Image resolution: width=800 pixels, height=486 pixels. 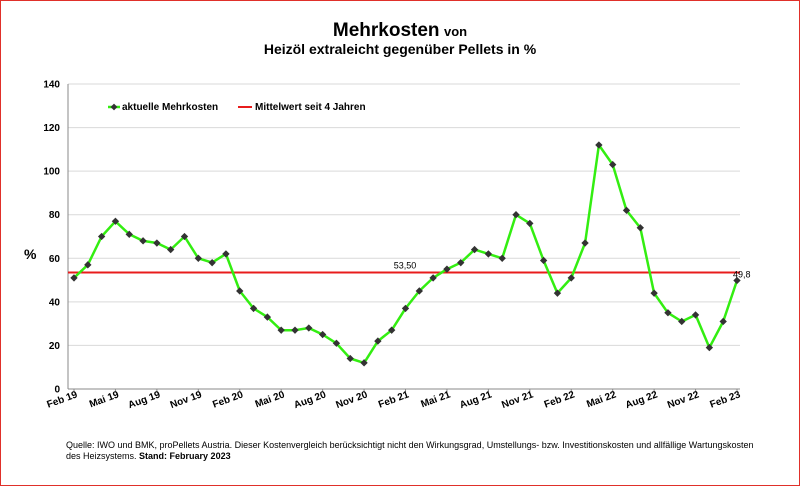 I want to click on x-tick-label: Mai 19, so click(x=104, y=399).